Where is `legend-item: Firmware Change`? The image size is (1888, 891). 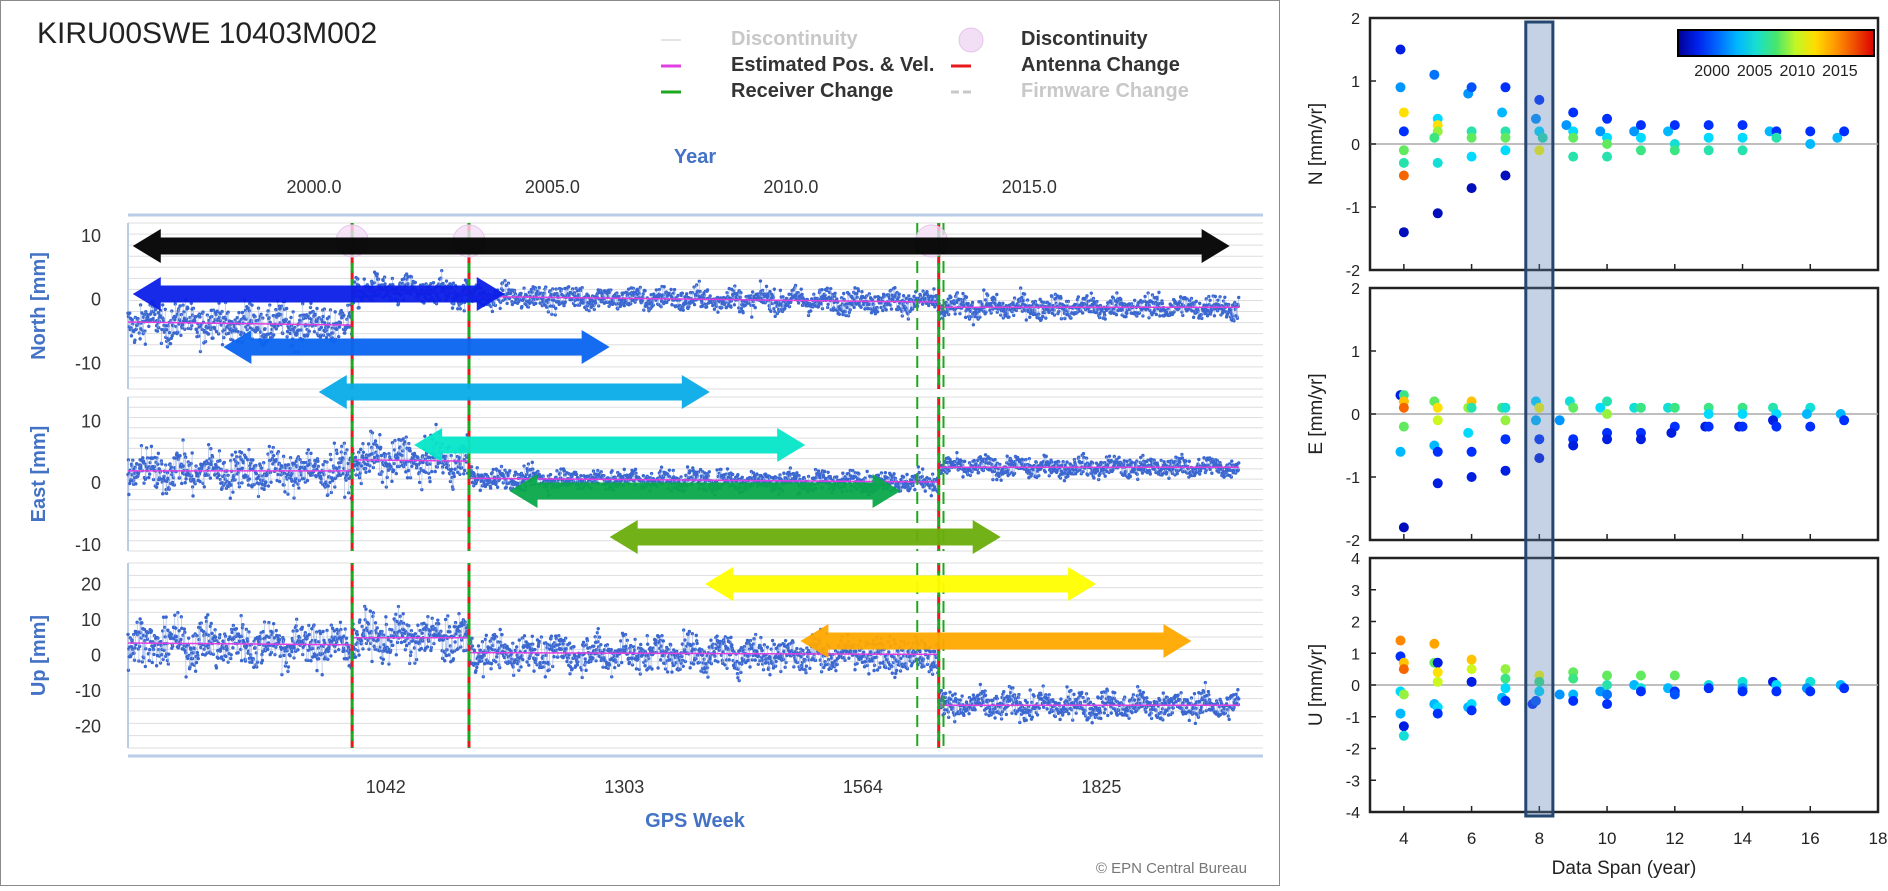 legend-item: Firmware Change is located at coordinates (1070, 91).